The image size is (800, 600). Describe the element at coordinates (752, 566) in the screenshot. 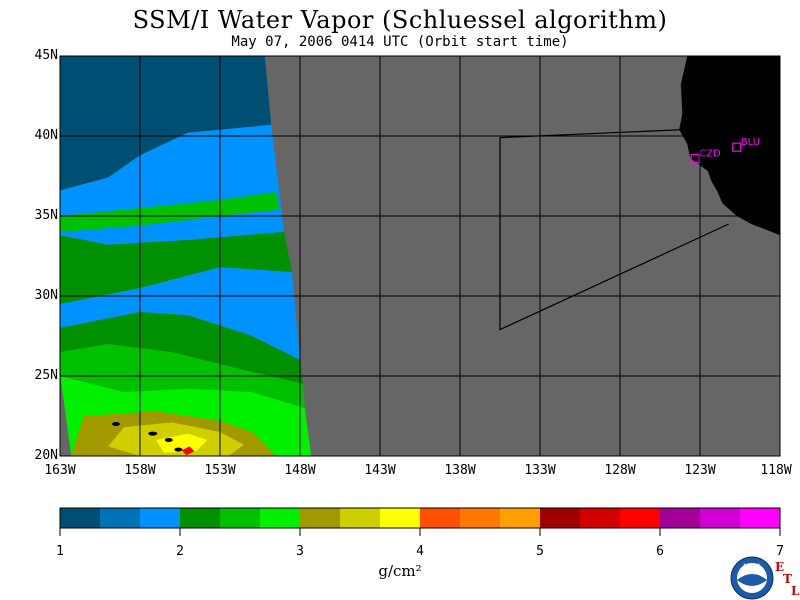

I see `noaa-logo-text: NOAA` at that location.